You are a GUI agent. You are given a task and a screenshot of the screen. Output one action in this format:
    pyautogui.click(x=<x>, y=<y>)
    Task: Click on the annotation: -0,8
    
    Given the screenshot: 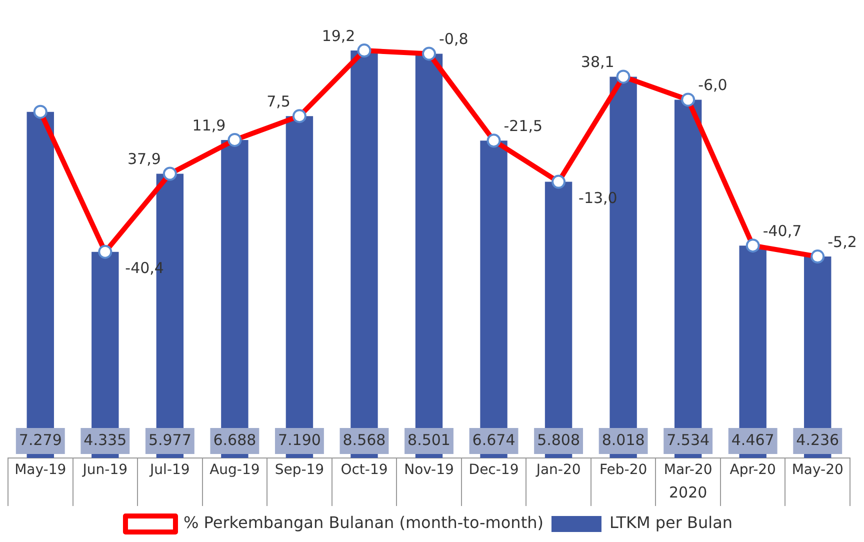 What is the action you would take?
    pyautogui.click(x=453, y=39)
    